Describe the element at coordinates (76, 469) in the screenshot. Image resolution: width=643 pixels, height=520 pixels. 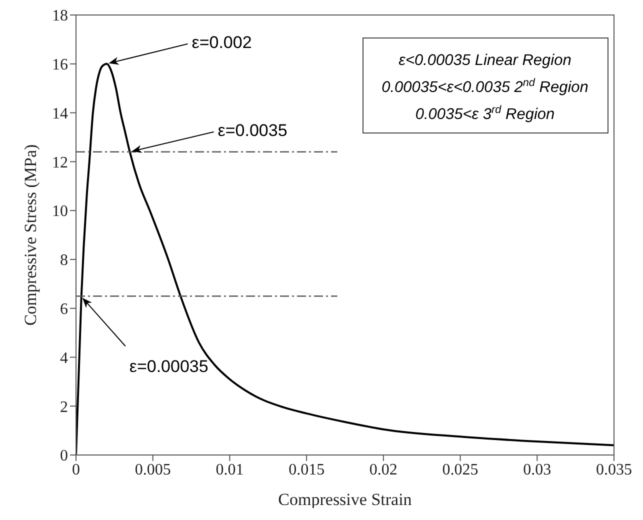
I see `x-tick-label: 0` at that location.